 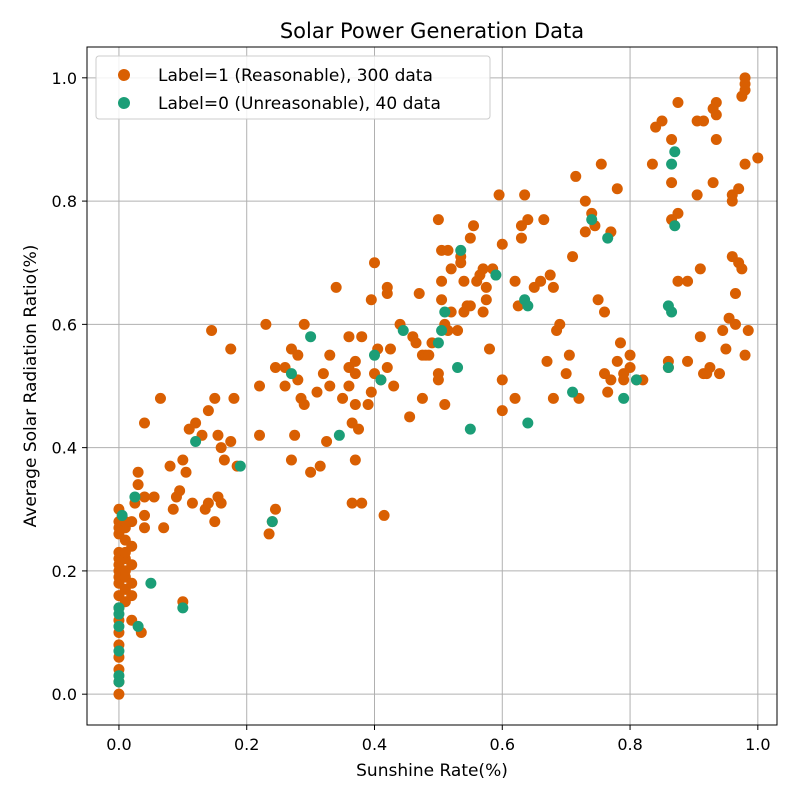 I want to click on legend-label-reasonable: Label=1 (Reasonable), 300 data, so click(x=295, y=76).